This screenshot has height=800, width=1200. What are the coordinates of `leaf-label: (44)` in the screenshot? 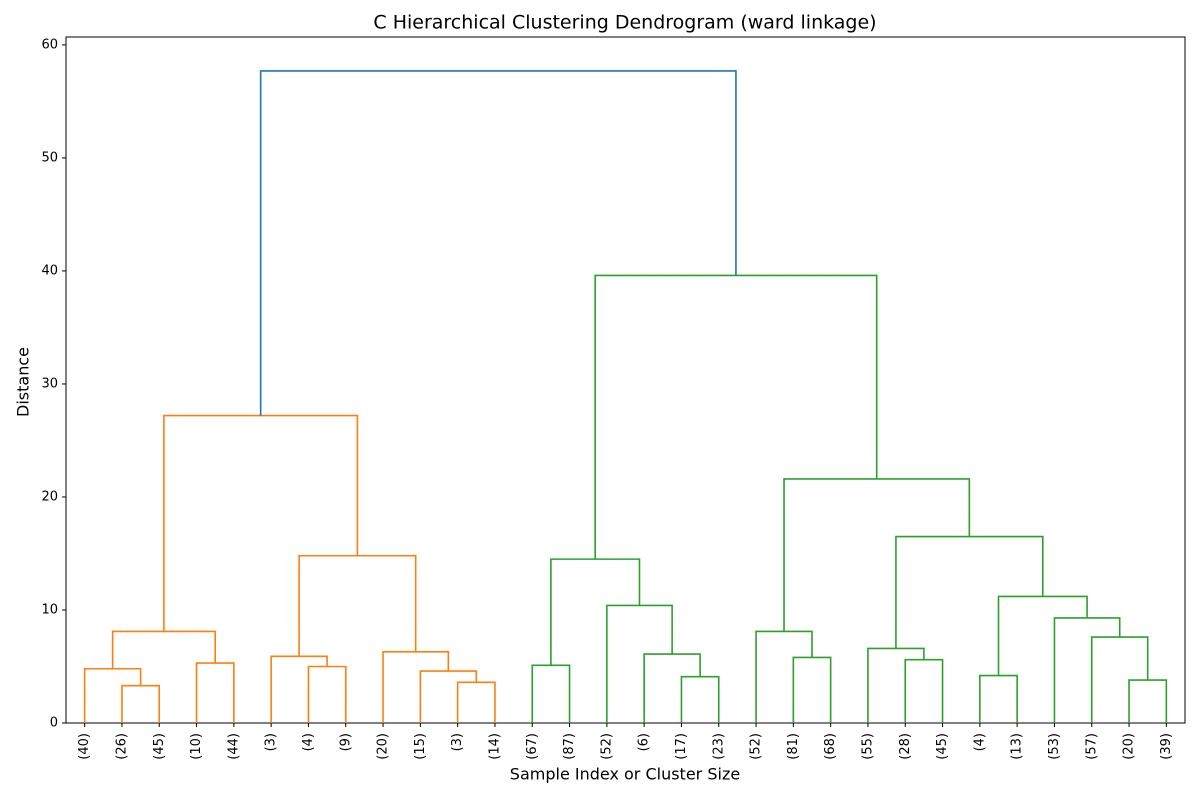 It's located at (233, 746).